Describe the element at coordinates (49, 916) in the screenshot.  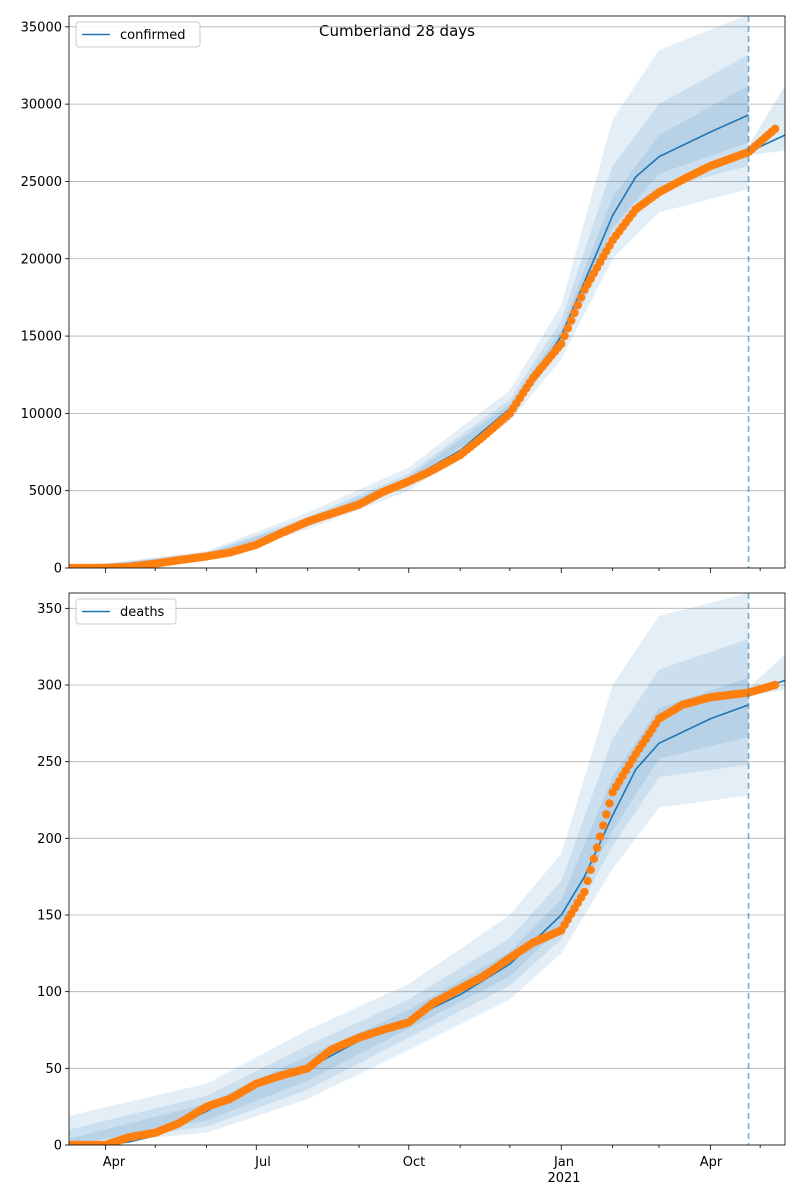
I see `y-tick-label: 150` at that location.